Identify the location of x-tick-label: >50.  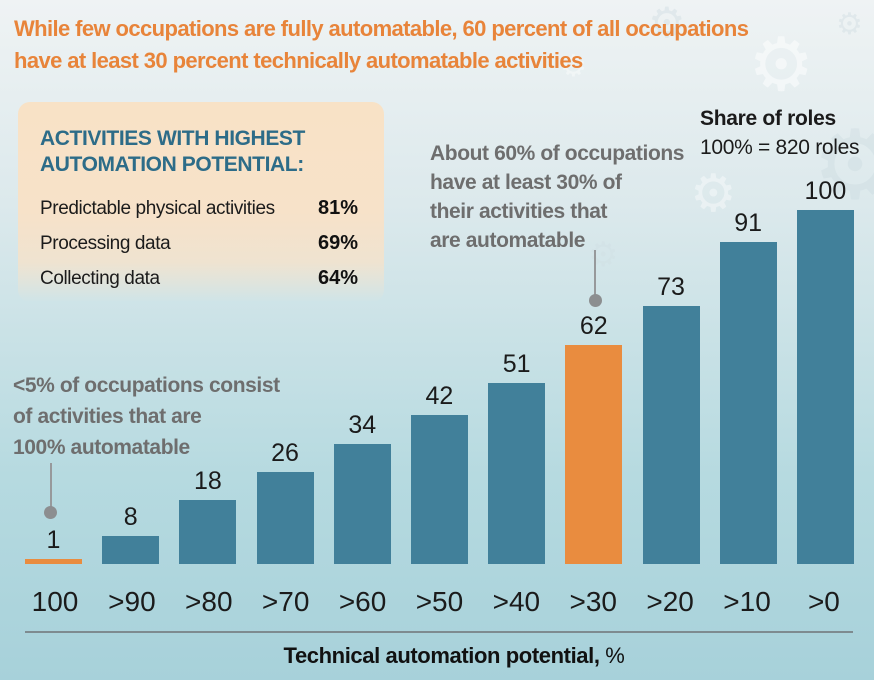
(439, 601).